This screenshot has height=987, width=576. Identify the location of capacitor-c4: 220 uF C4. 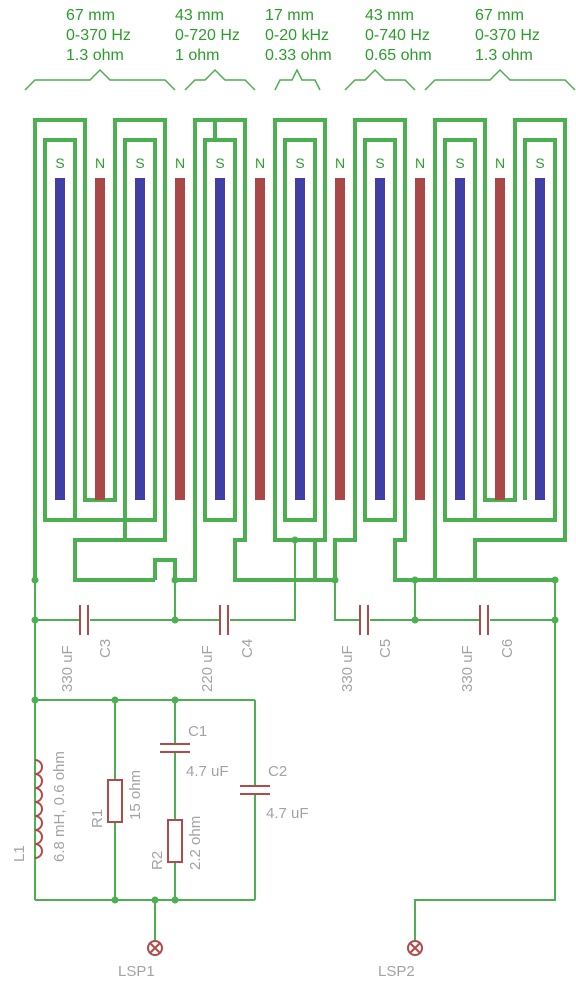
(227, 648).